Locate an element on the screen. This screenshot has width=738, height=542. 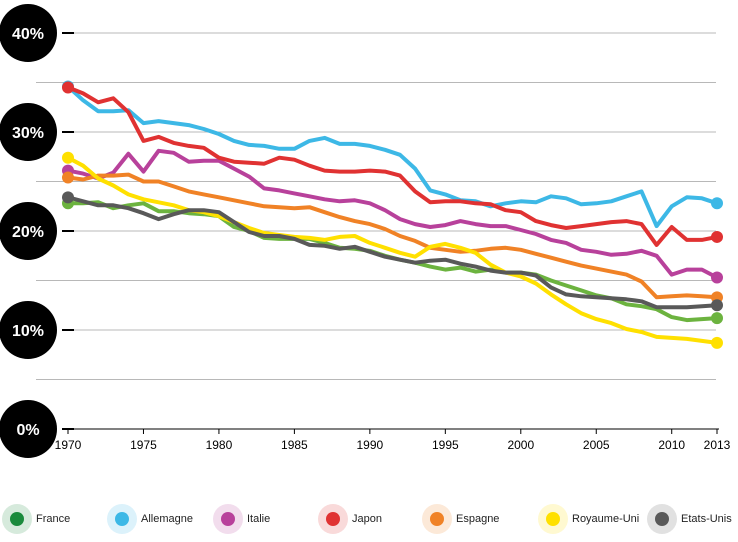
legend-item: Royaume-Uni is located at coordinates (588, 519).